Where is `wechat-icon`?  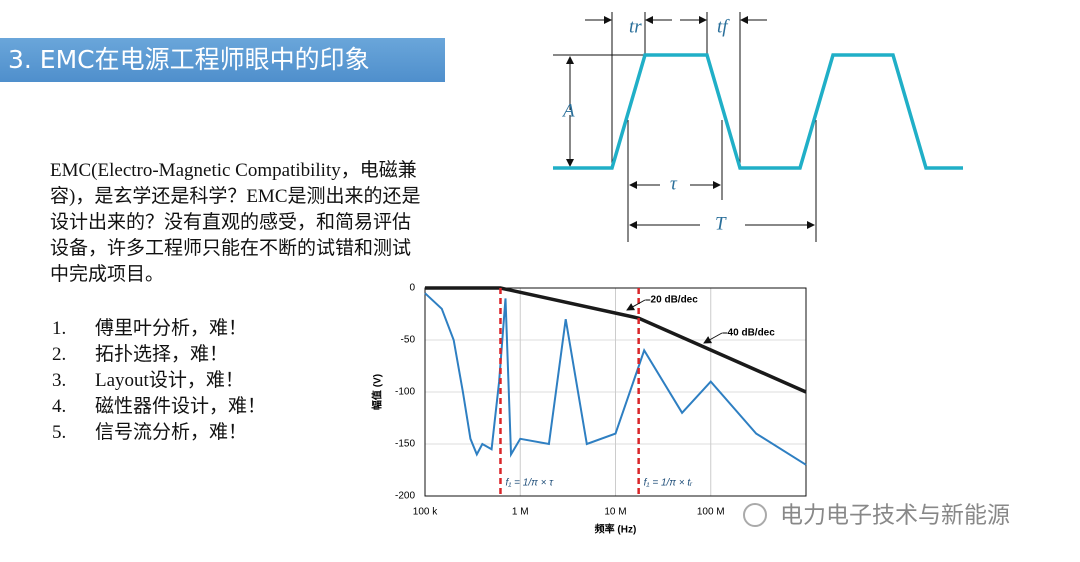
wechat-icon is located at coordinates (755, 515).